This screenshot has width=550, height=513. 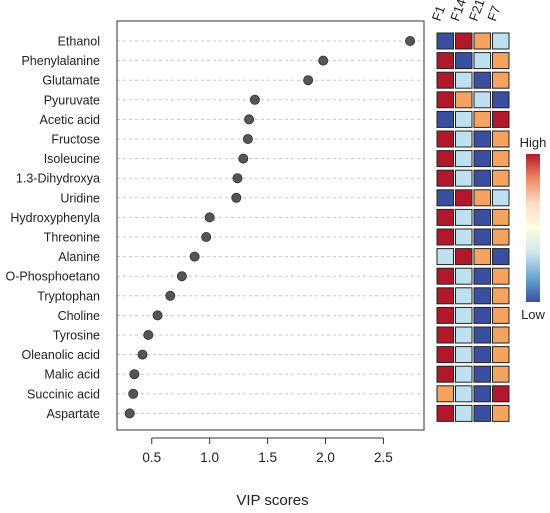 I want to click on x-tick-label-1: 1.0, so click(x=209, y=457).